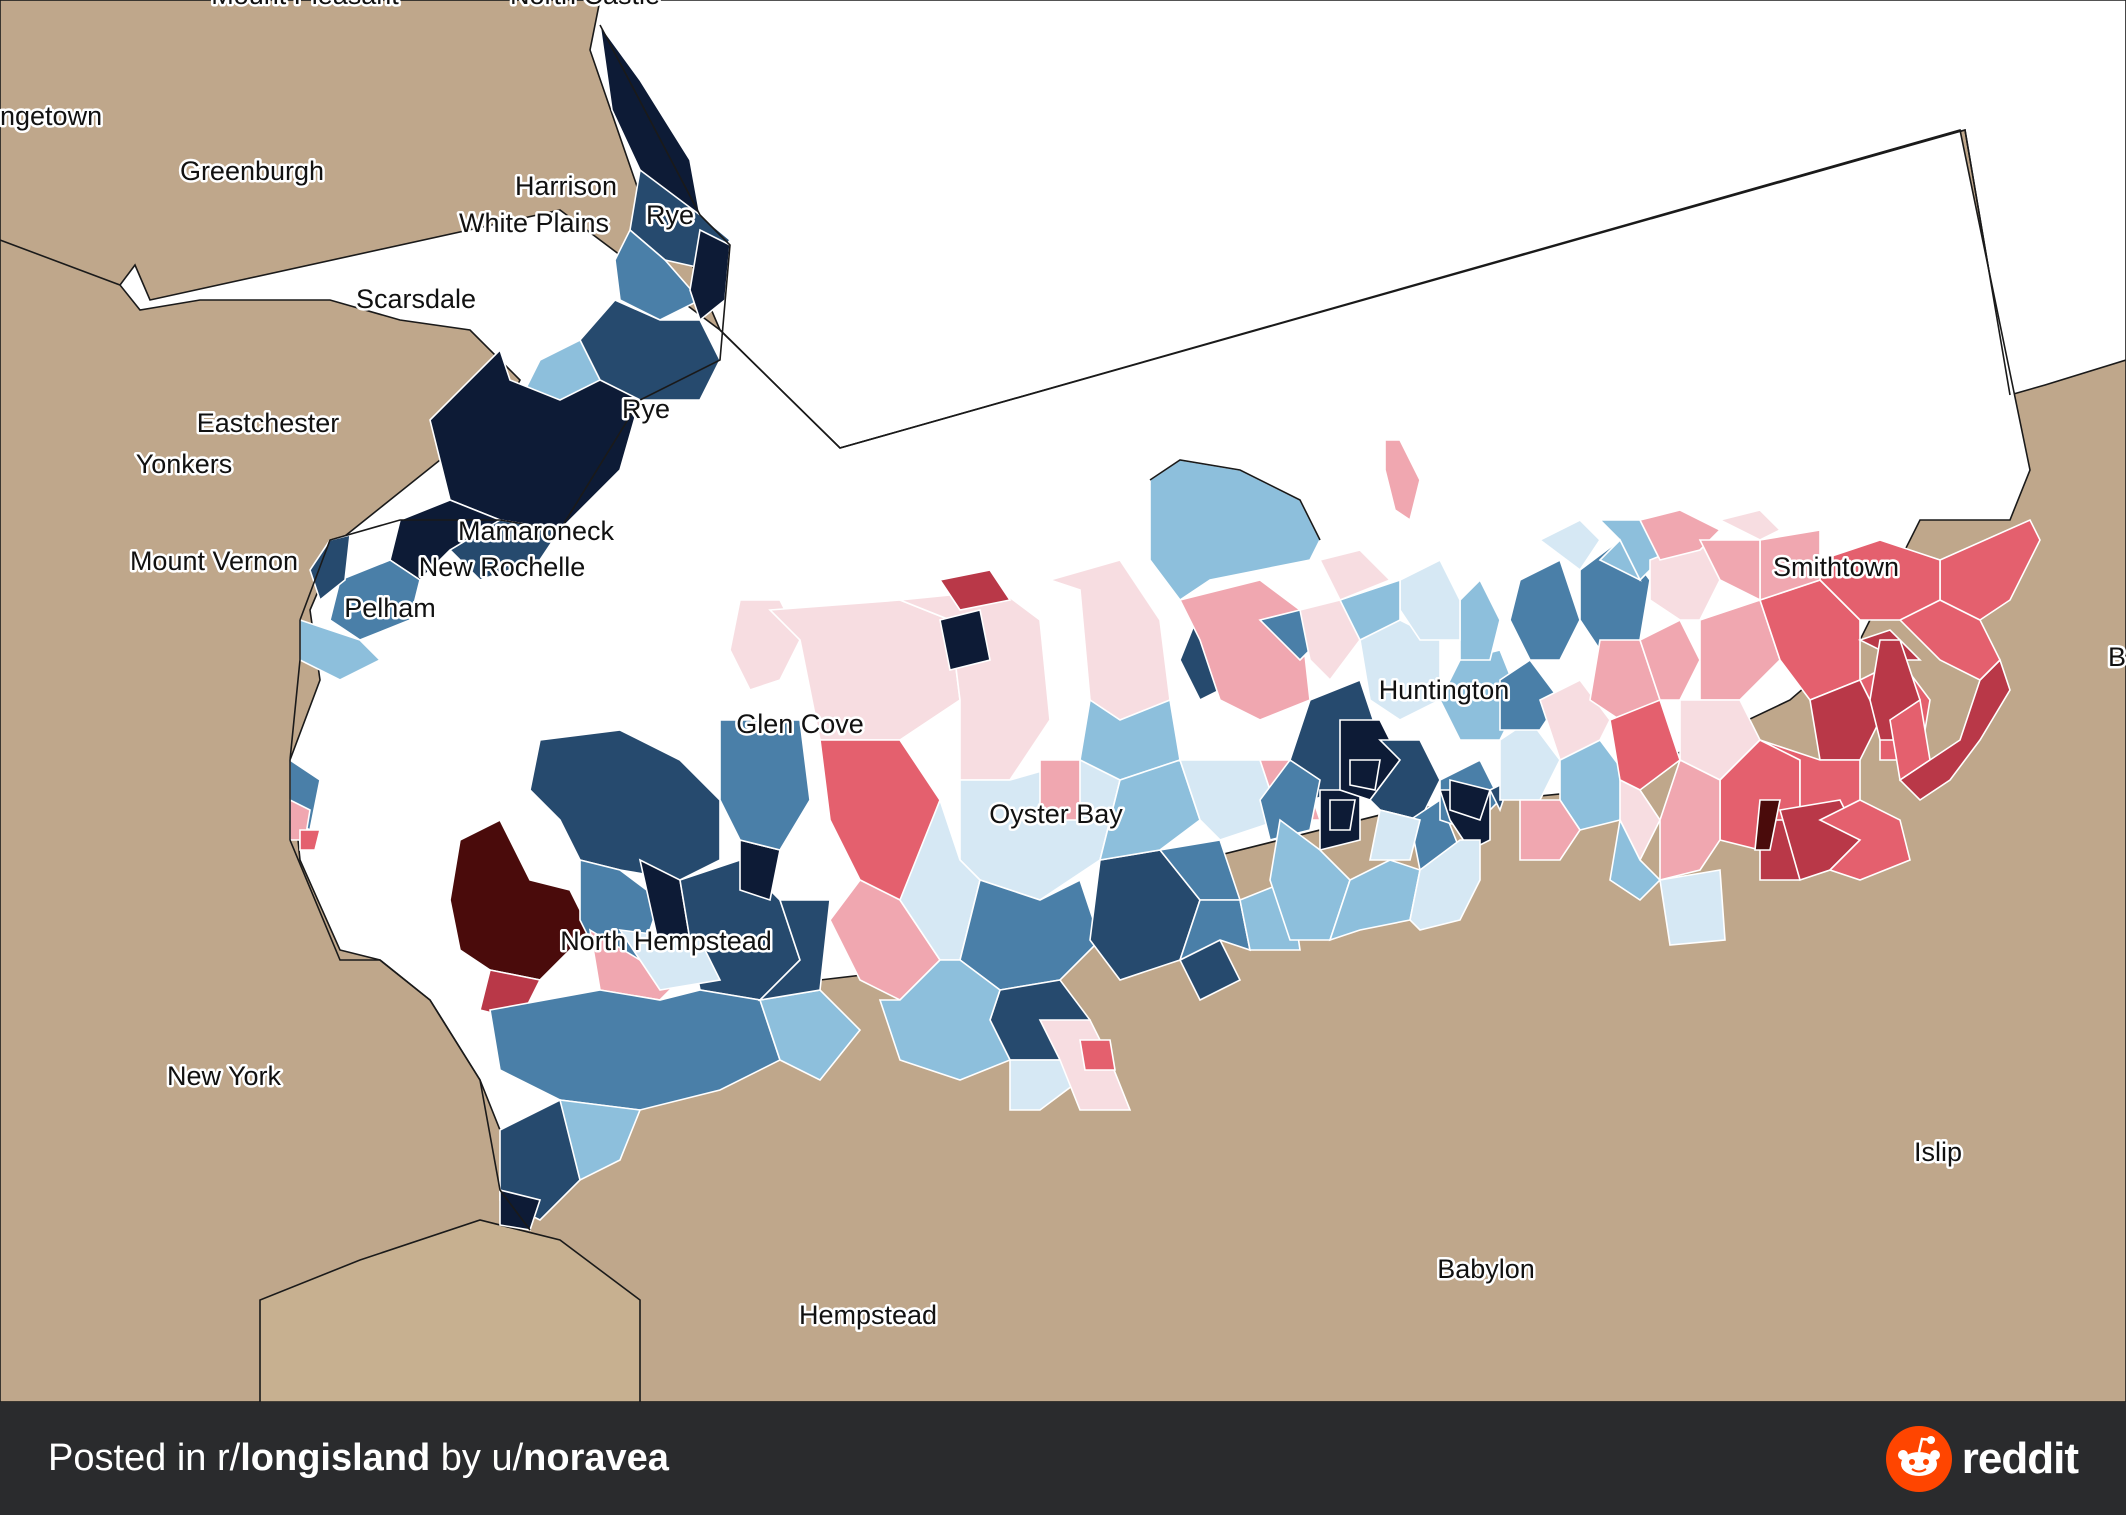 This screenshot has height=1515, width=2126. I want to click on label-greenburgh: Greenburgh, so click(252, 171).